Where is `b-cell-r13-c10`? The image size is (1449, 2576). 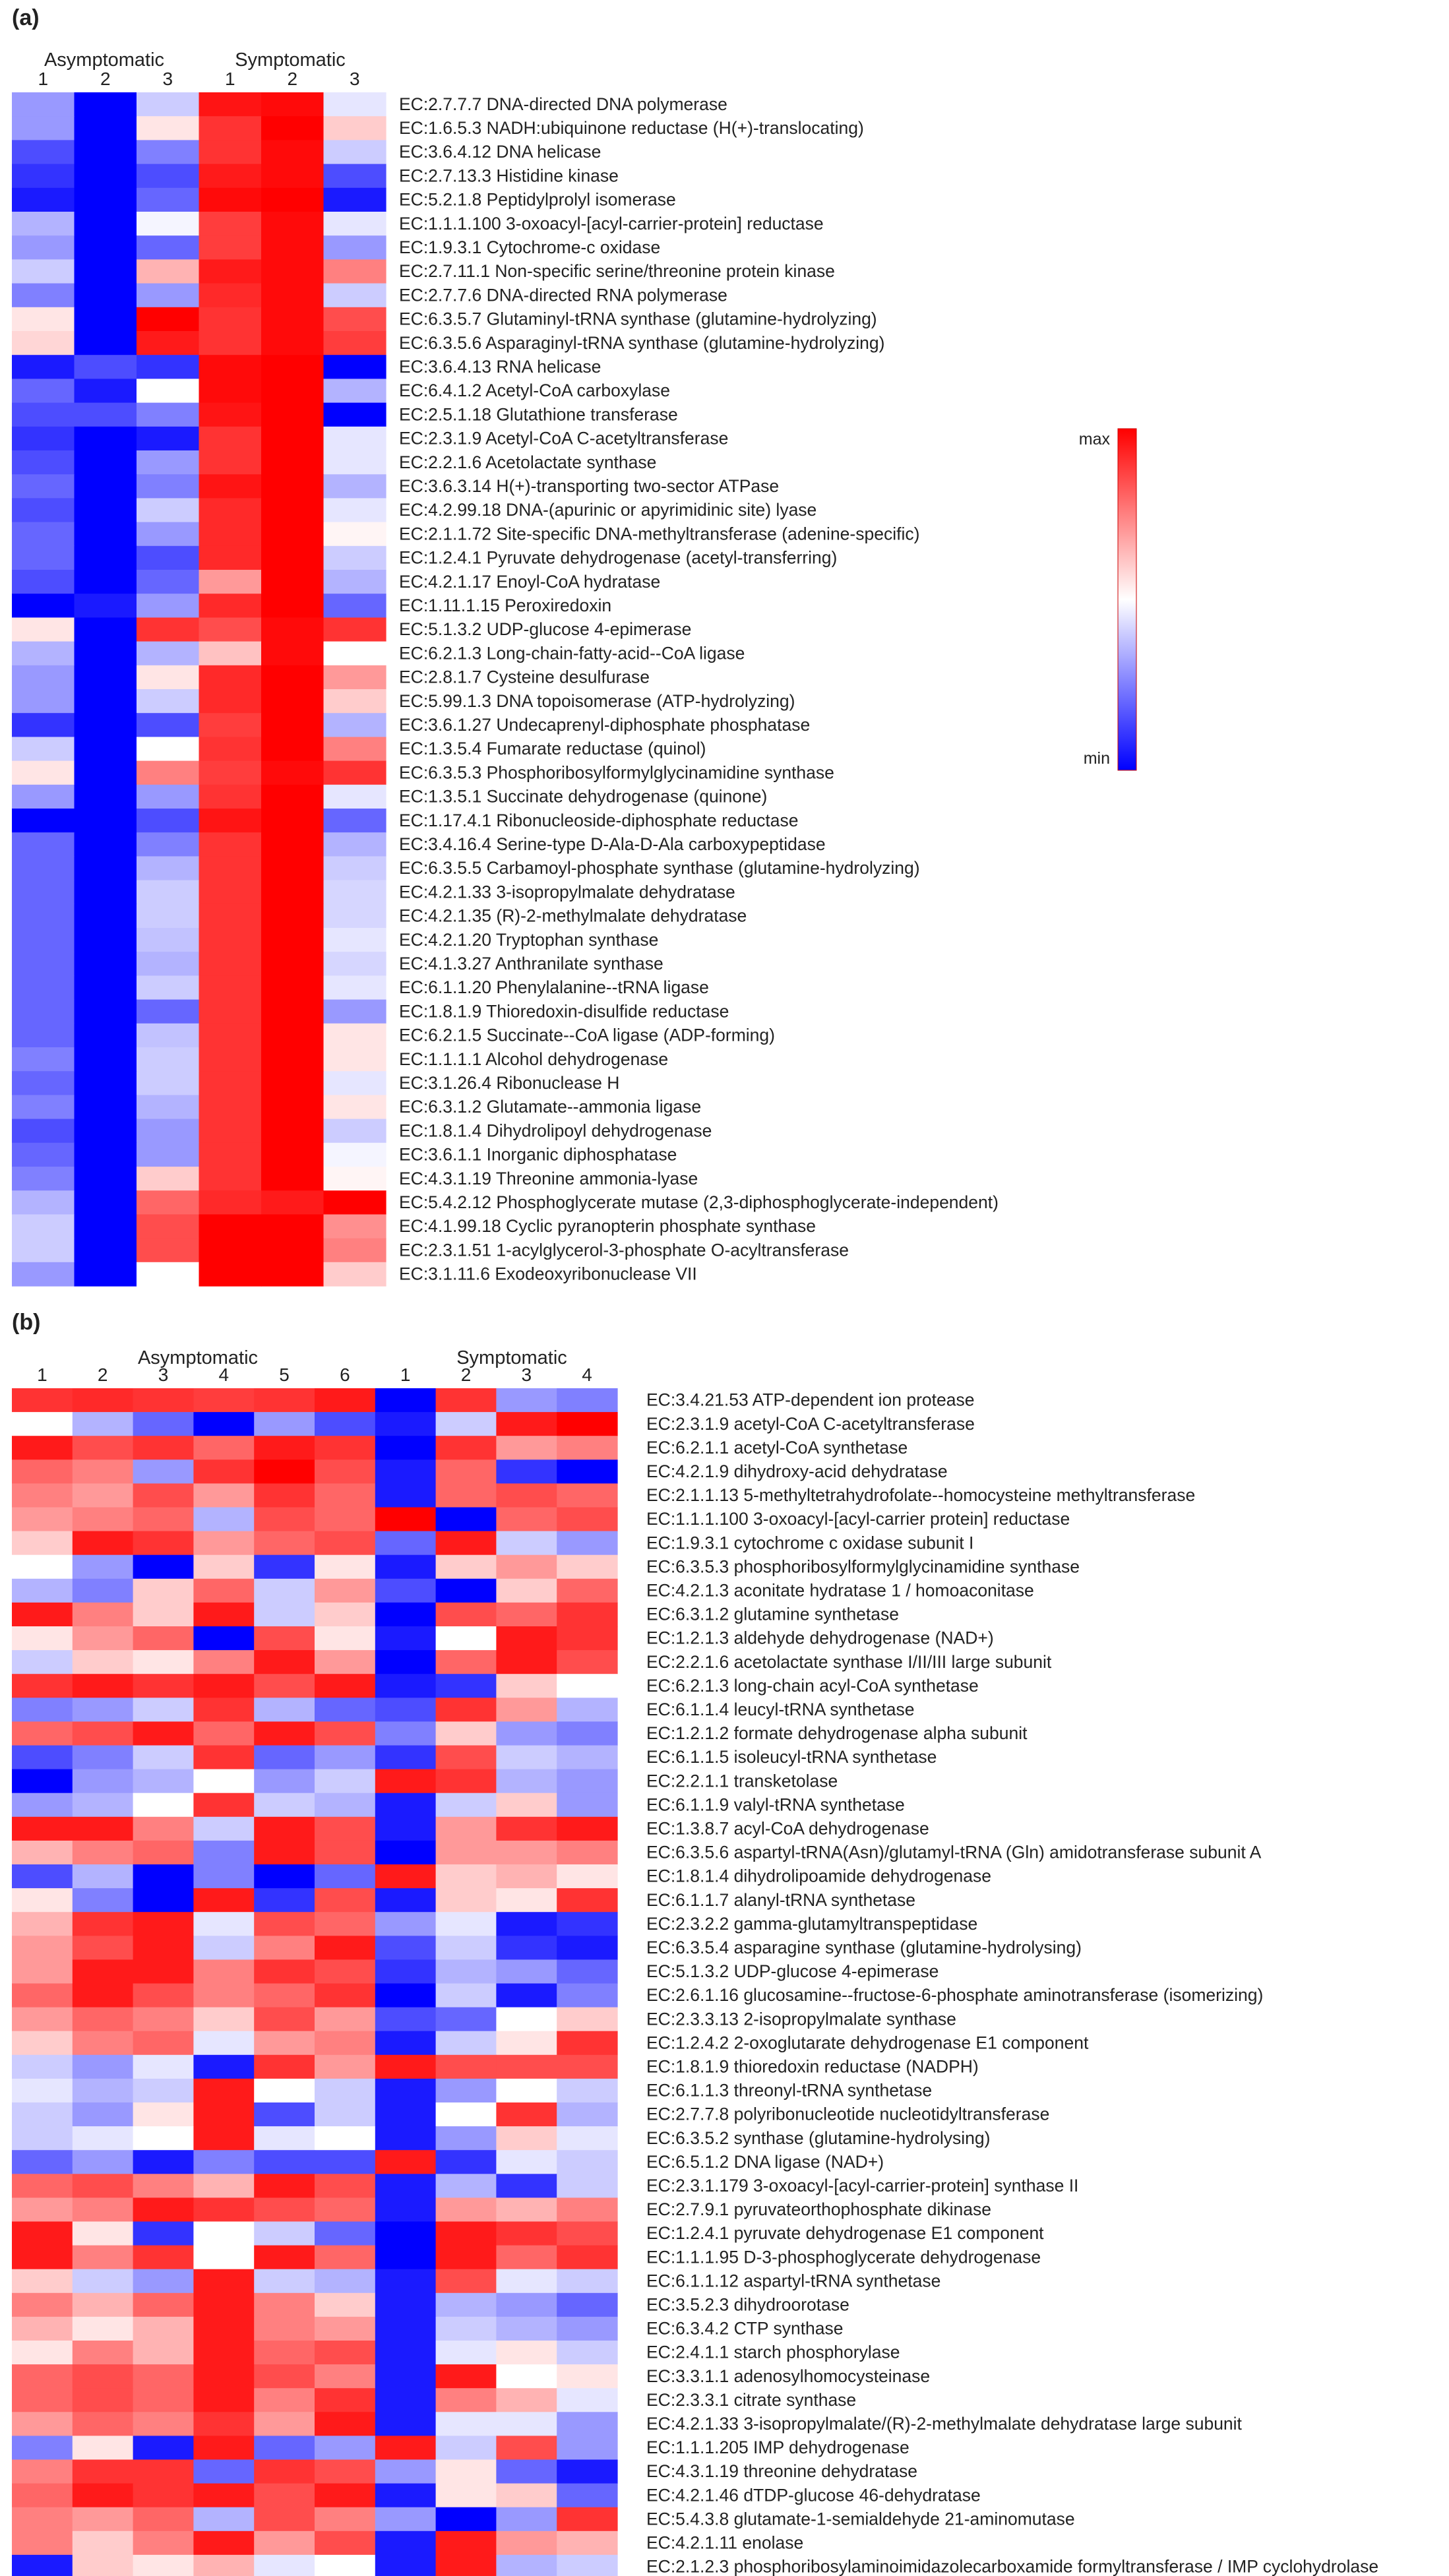 b-cell-r13-c10 is located at coordinates (587, 1686).